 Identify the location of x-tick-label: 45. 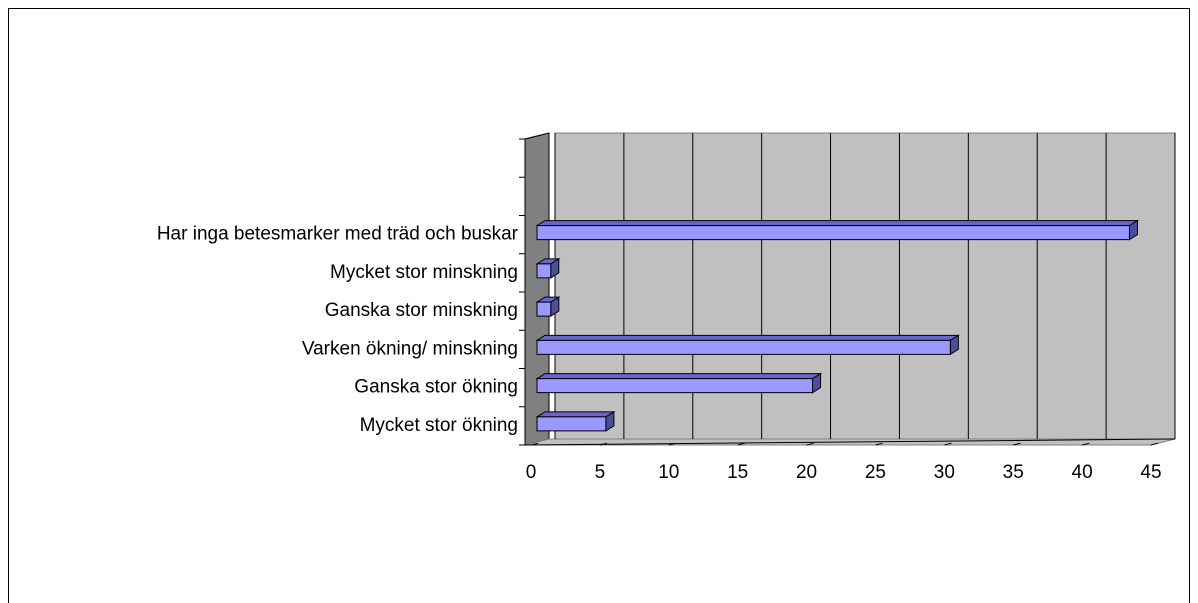
(1150, 472).